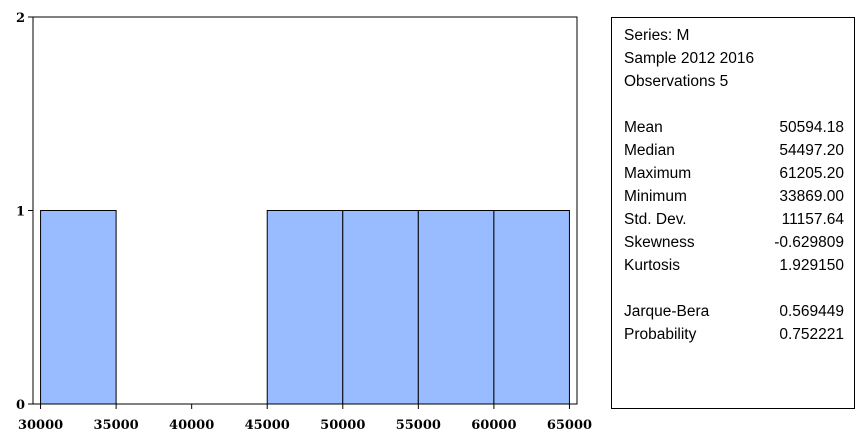  I want to click on x-tick-label: 40000, so click(191, 425).